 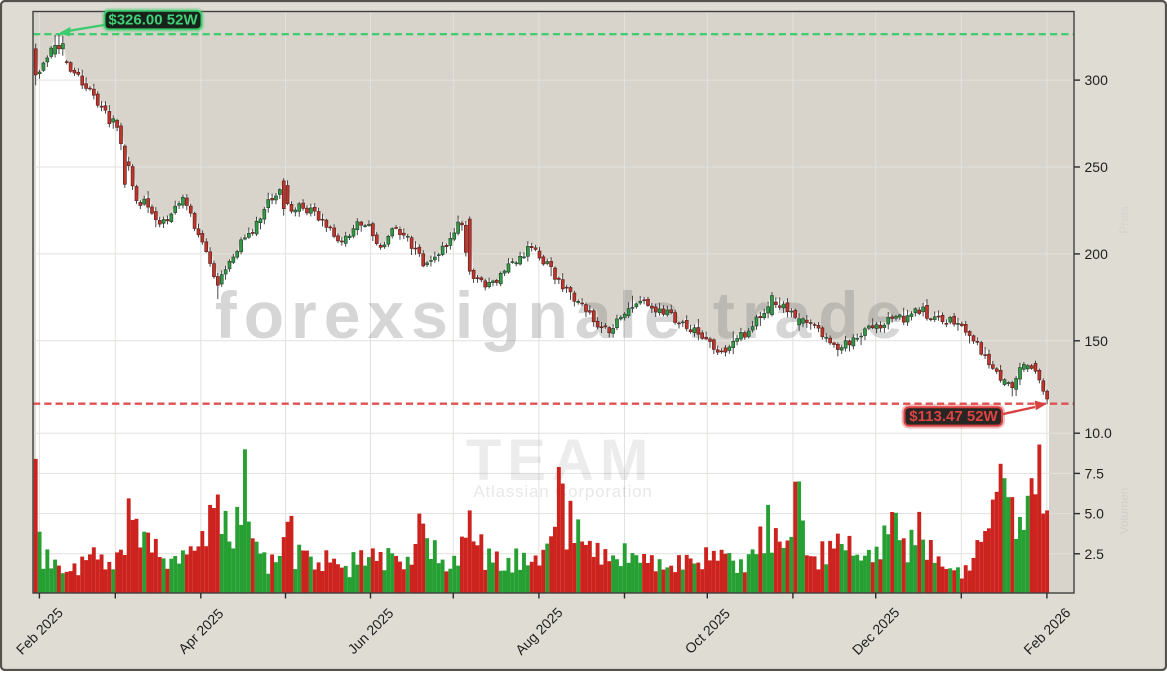 I want to click on svg-text: 250, so click(x=1097, y=167).